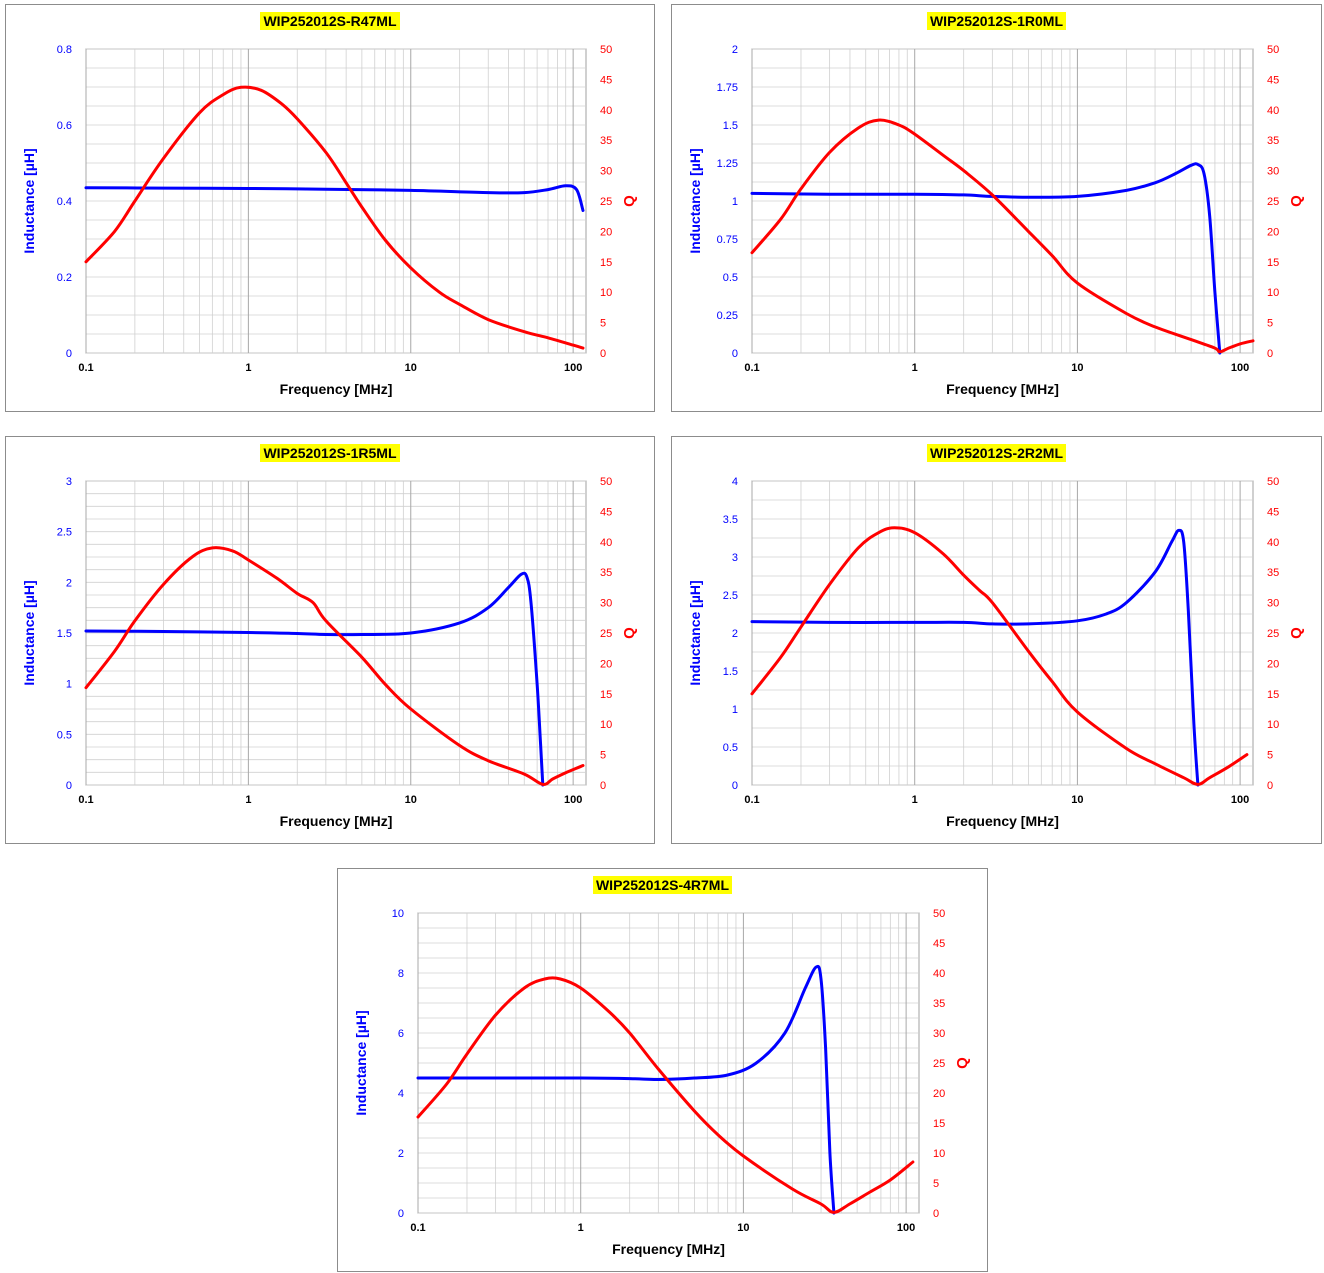 Image resolution: width=1324 pixels, height=1273 pixels. Describe the element at coordinates (730, 748) in the screenshot. I see `y-tick-label: 0.5` at that location.